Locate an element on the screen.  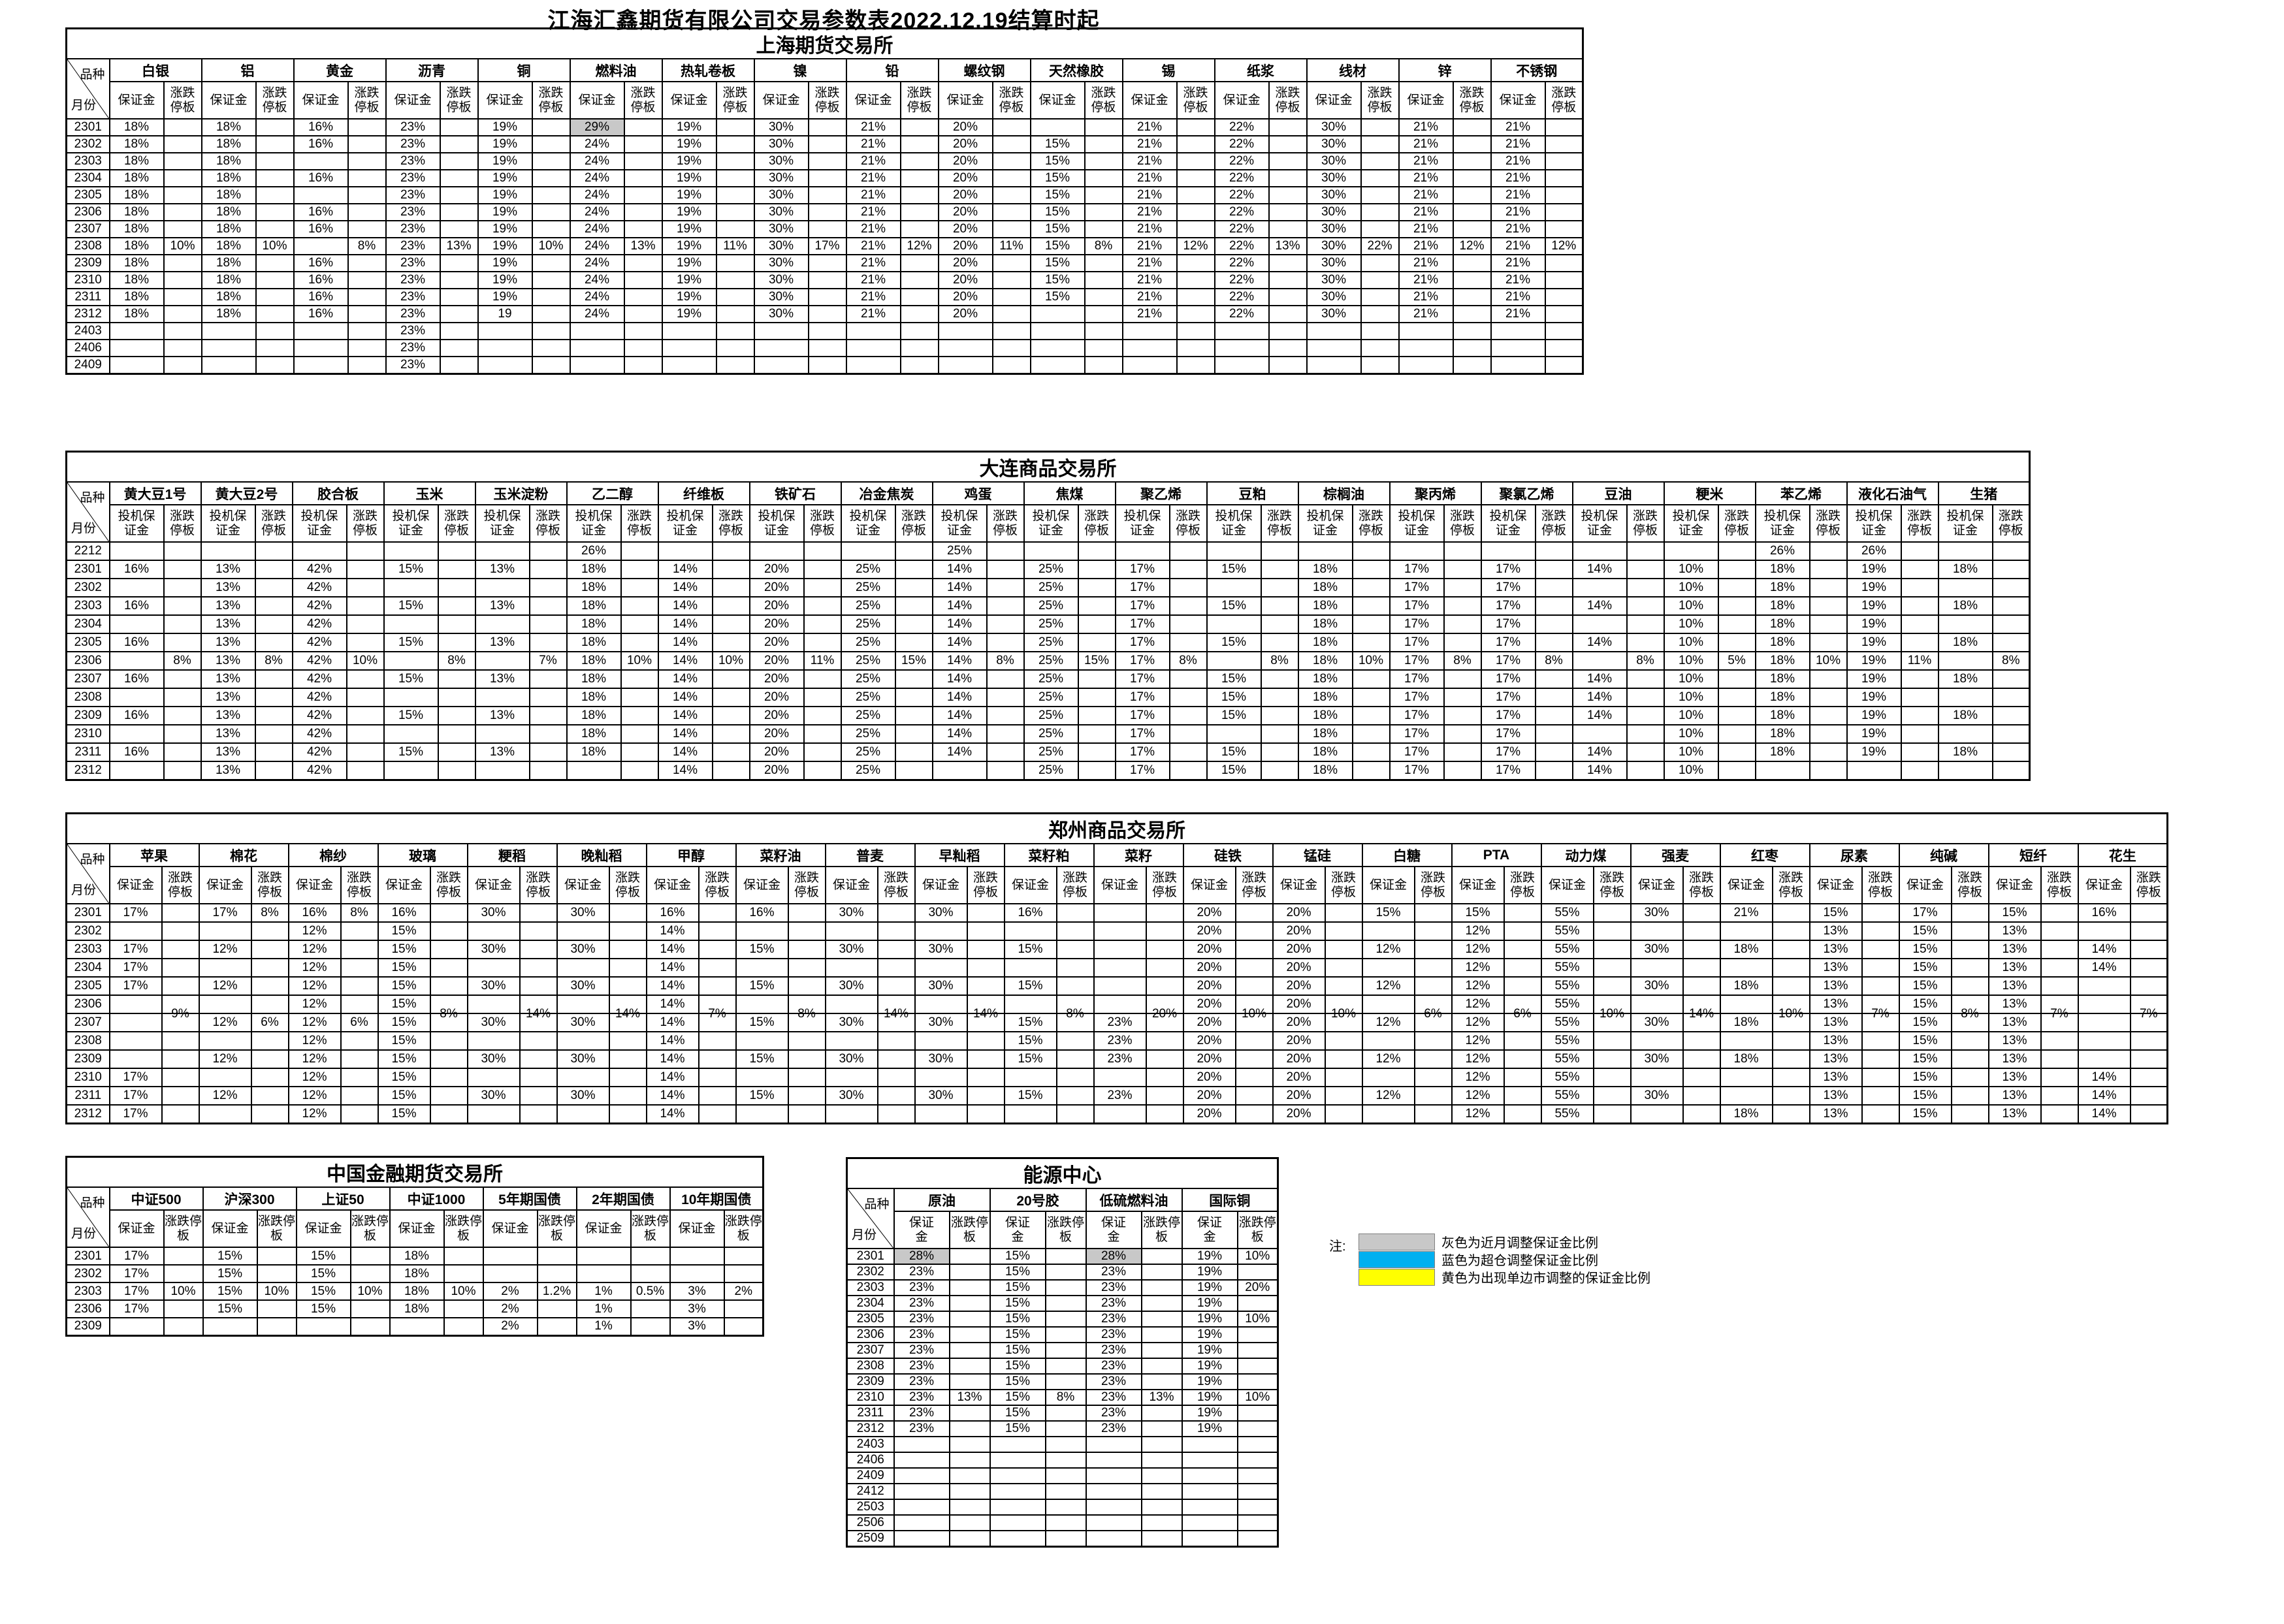
limit-cell: 10% is located at coordinates (551, 246).